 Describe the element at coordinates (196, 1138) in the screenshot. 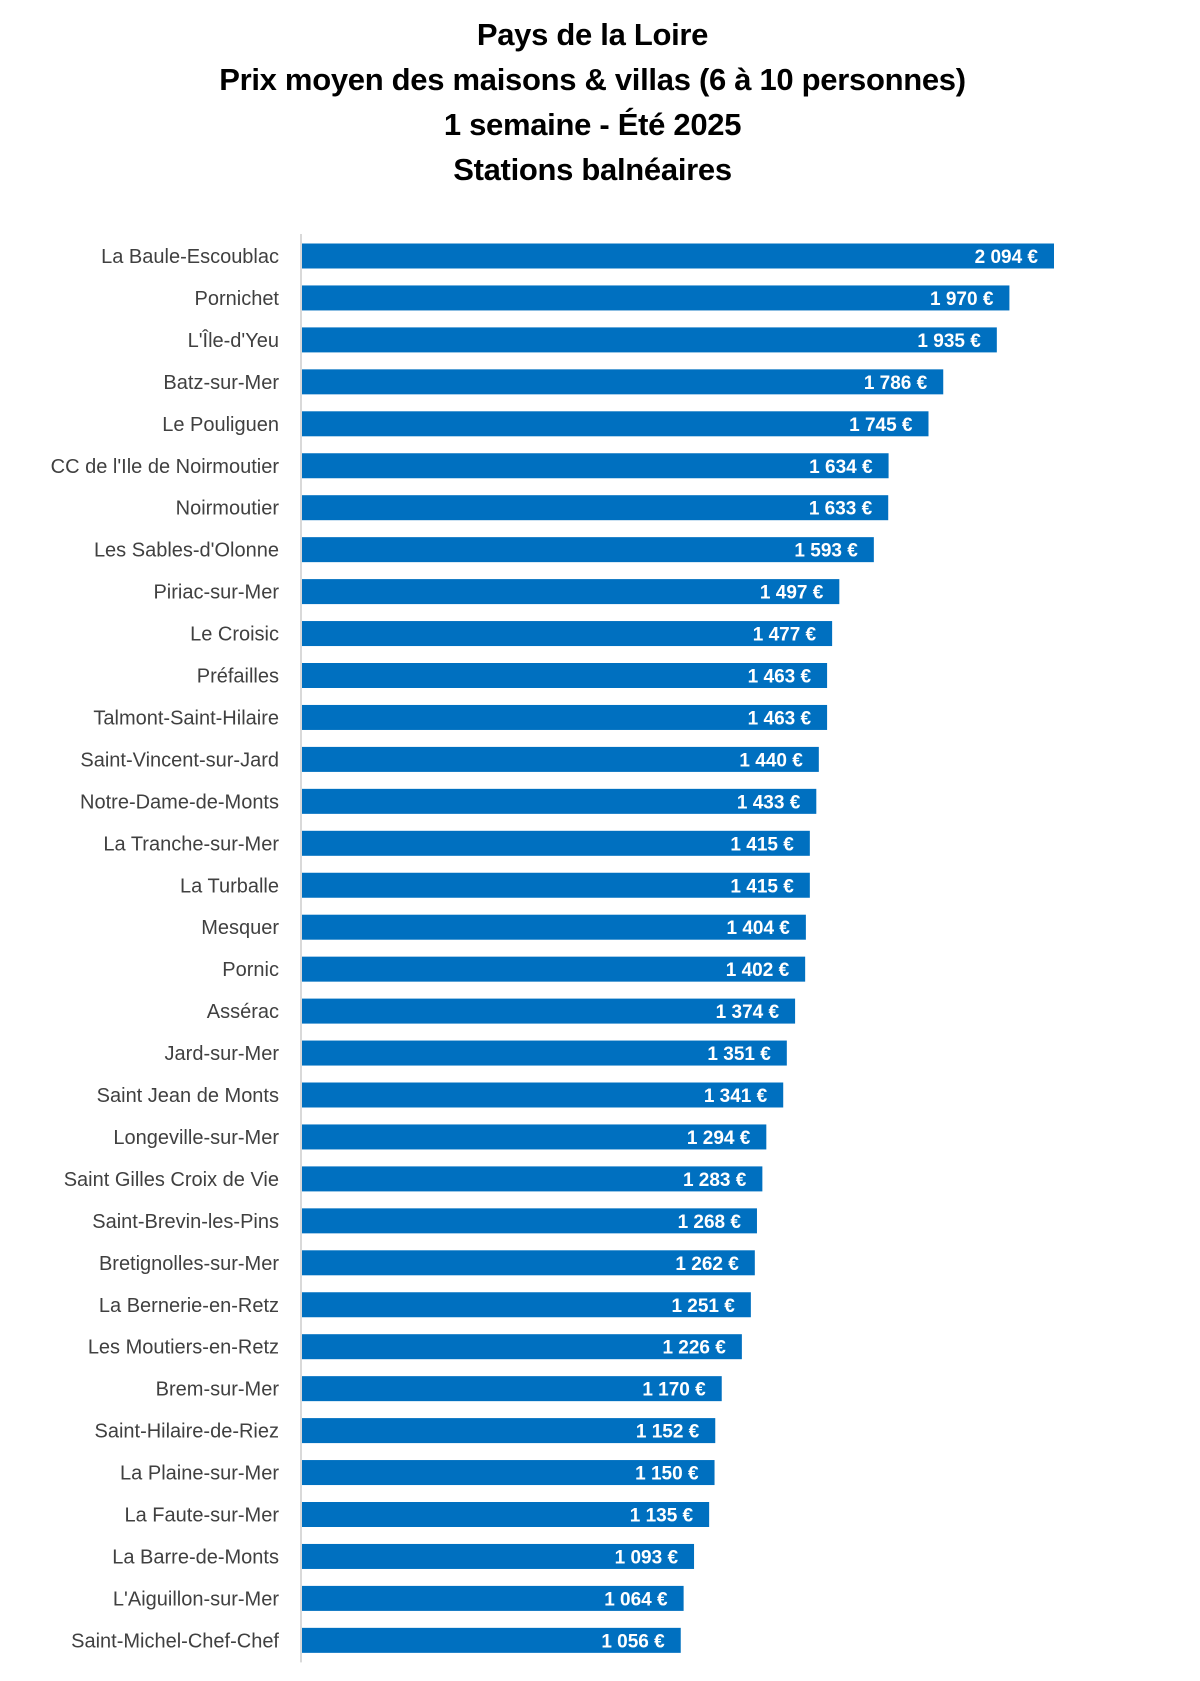

I see `category-label: Longeville-sur-Mer` at that location.